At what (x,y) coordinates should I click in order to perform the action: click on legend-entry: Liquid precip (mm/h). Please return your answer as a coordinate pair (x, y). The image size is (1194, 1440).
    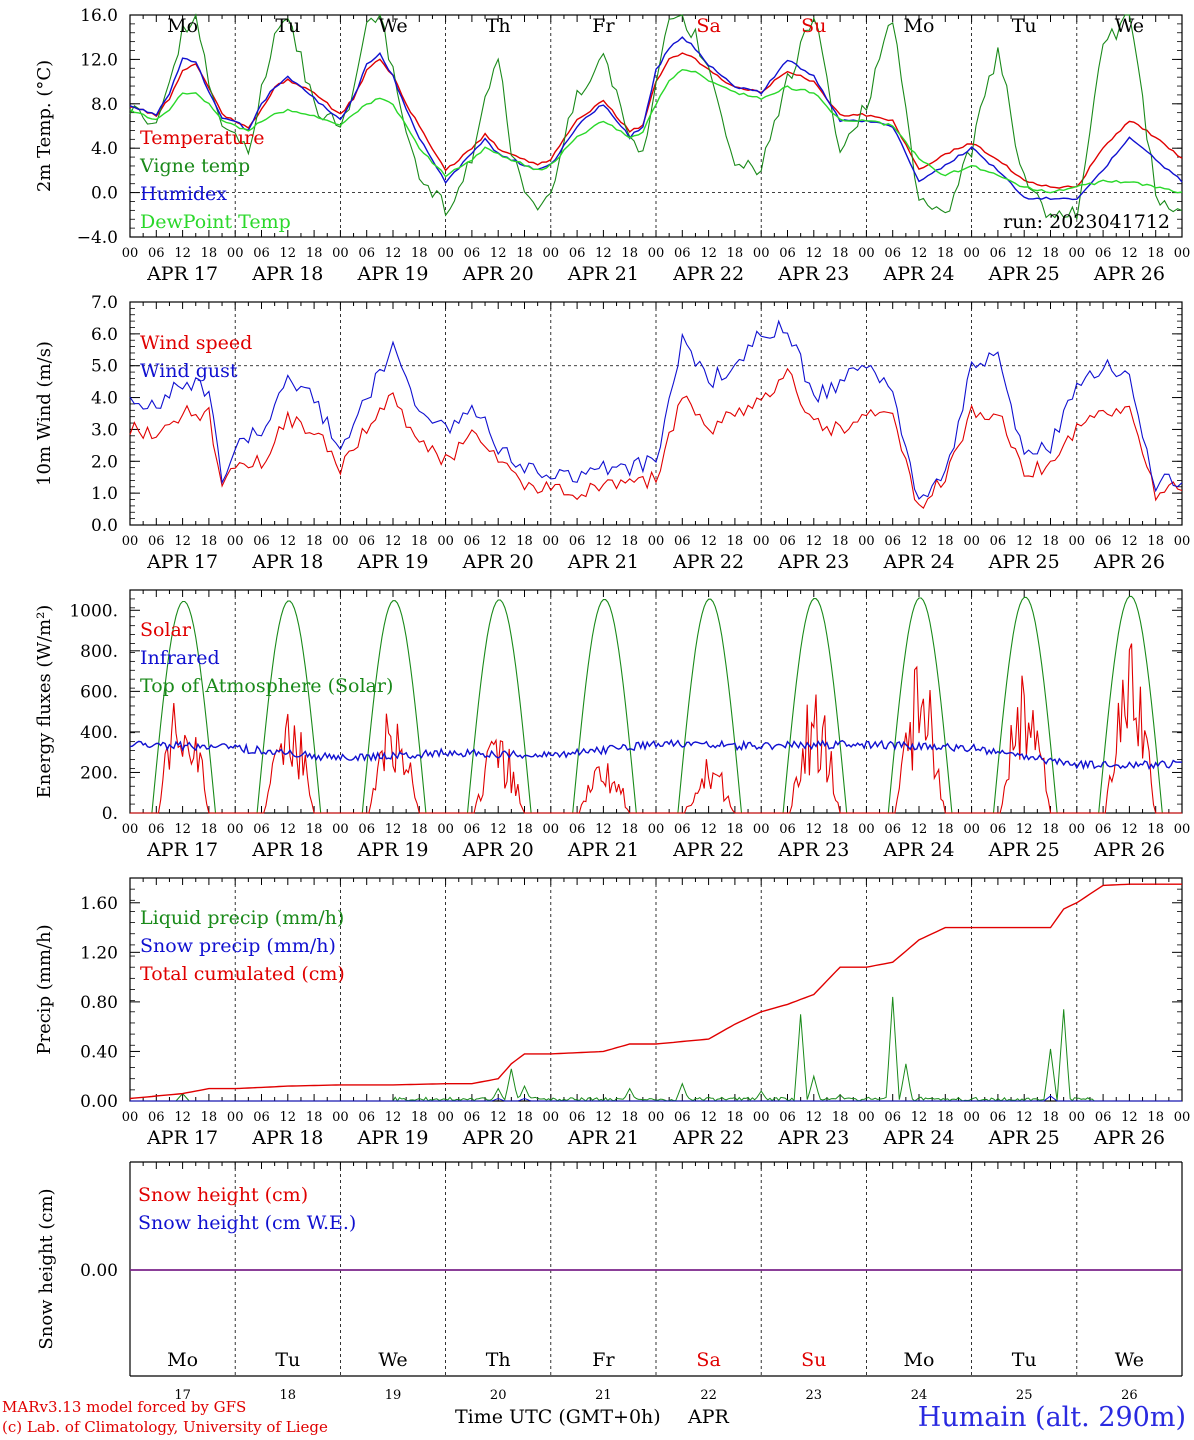
    Looking at the image, I should click on (242, 918).